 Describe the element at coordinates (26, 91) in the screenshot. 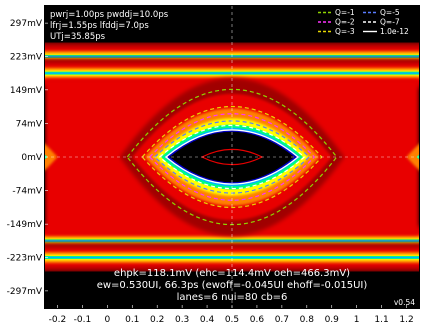

I see `y-tick-label-3: 149mV` at that location.